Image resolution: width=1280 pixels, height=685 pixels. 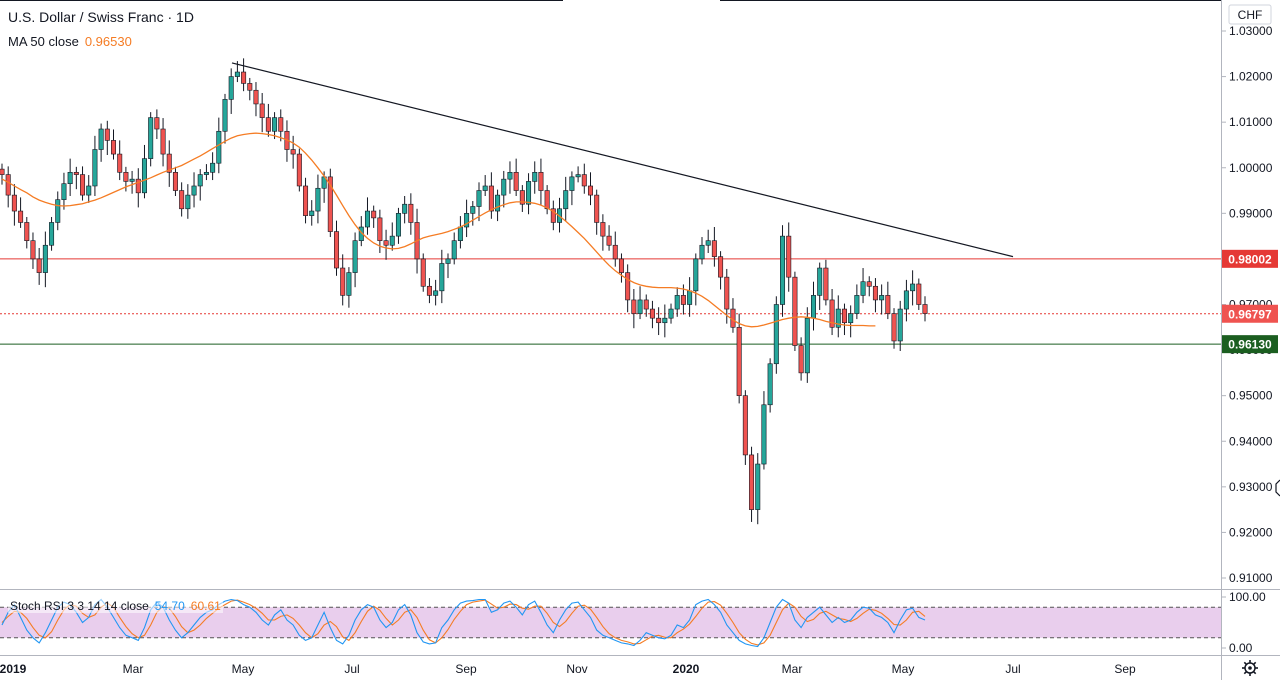 I want to click on time-axis: 2019 Mar May Jul Sep Nov 2020 Mar May Jul Sep, so click(x=568, y=669).